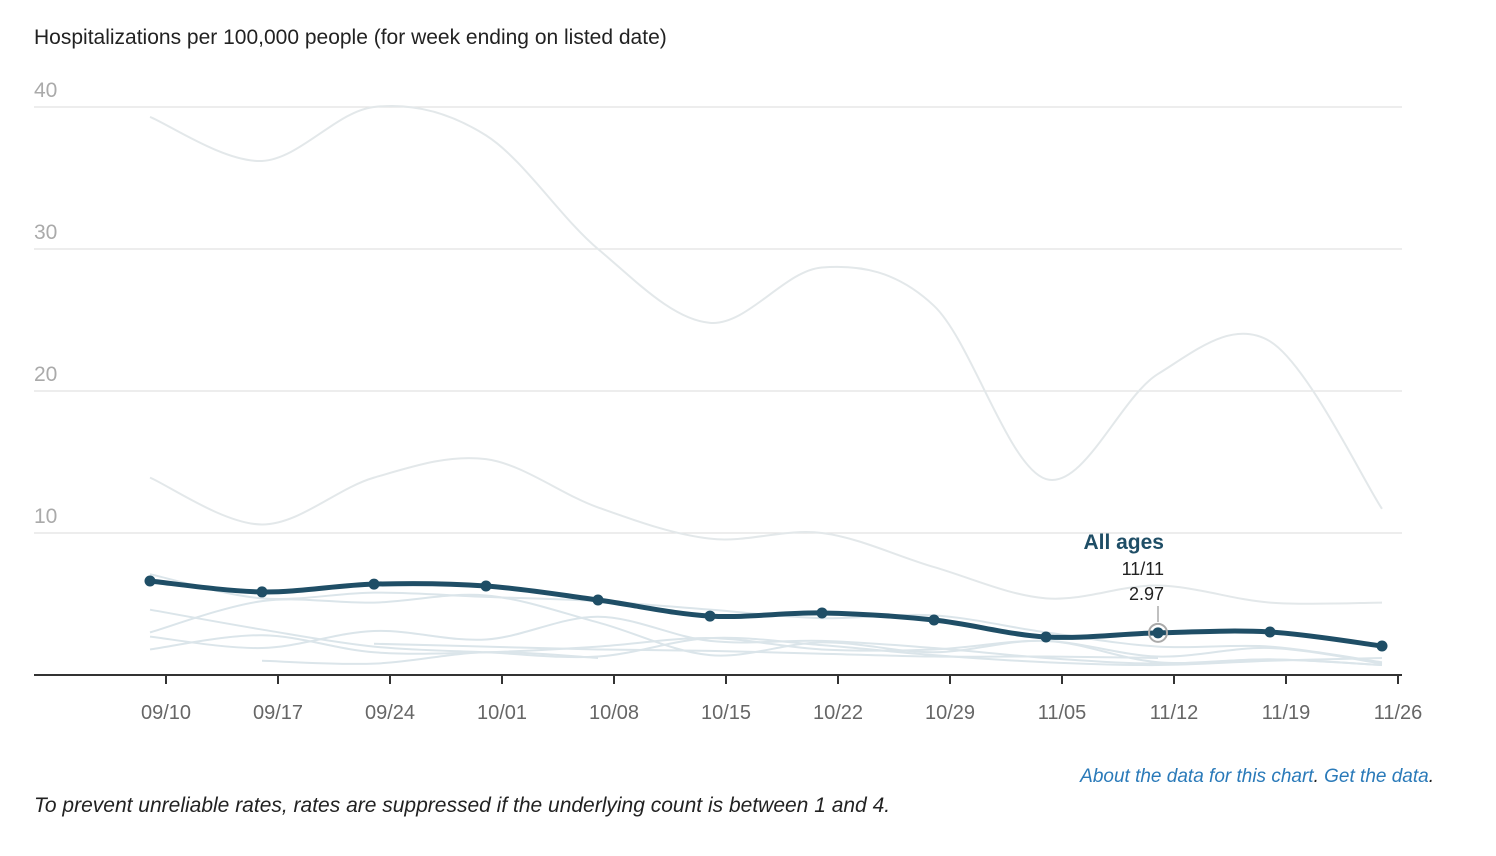 This screenshot has height=856, width=1496. Describe the element at coordinates (45, 374) in the screenshot. I see `y-tick-label: 20` at that location.